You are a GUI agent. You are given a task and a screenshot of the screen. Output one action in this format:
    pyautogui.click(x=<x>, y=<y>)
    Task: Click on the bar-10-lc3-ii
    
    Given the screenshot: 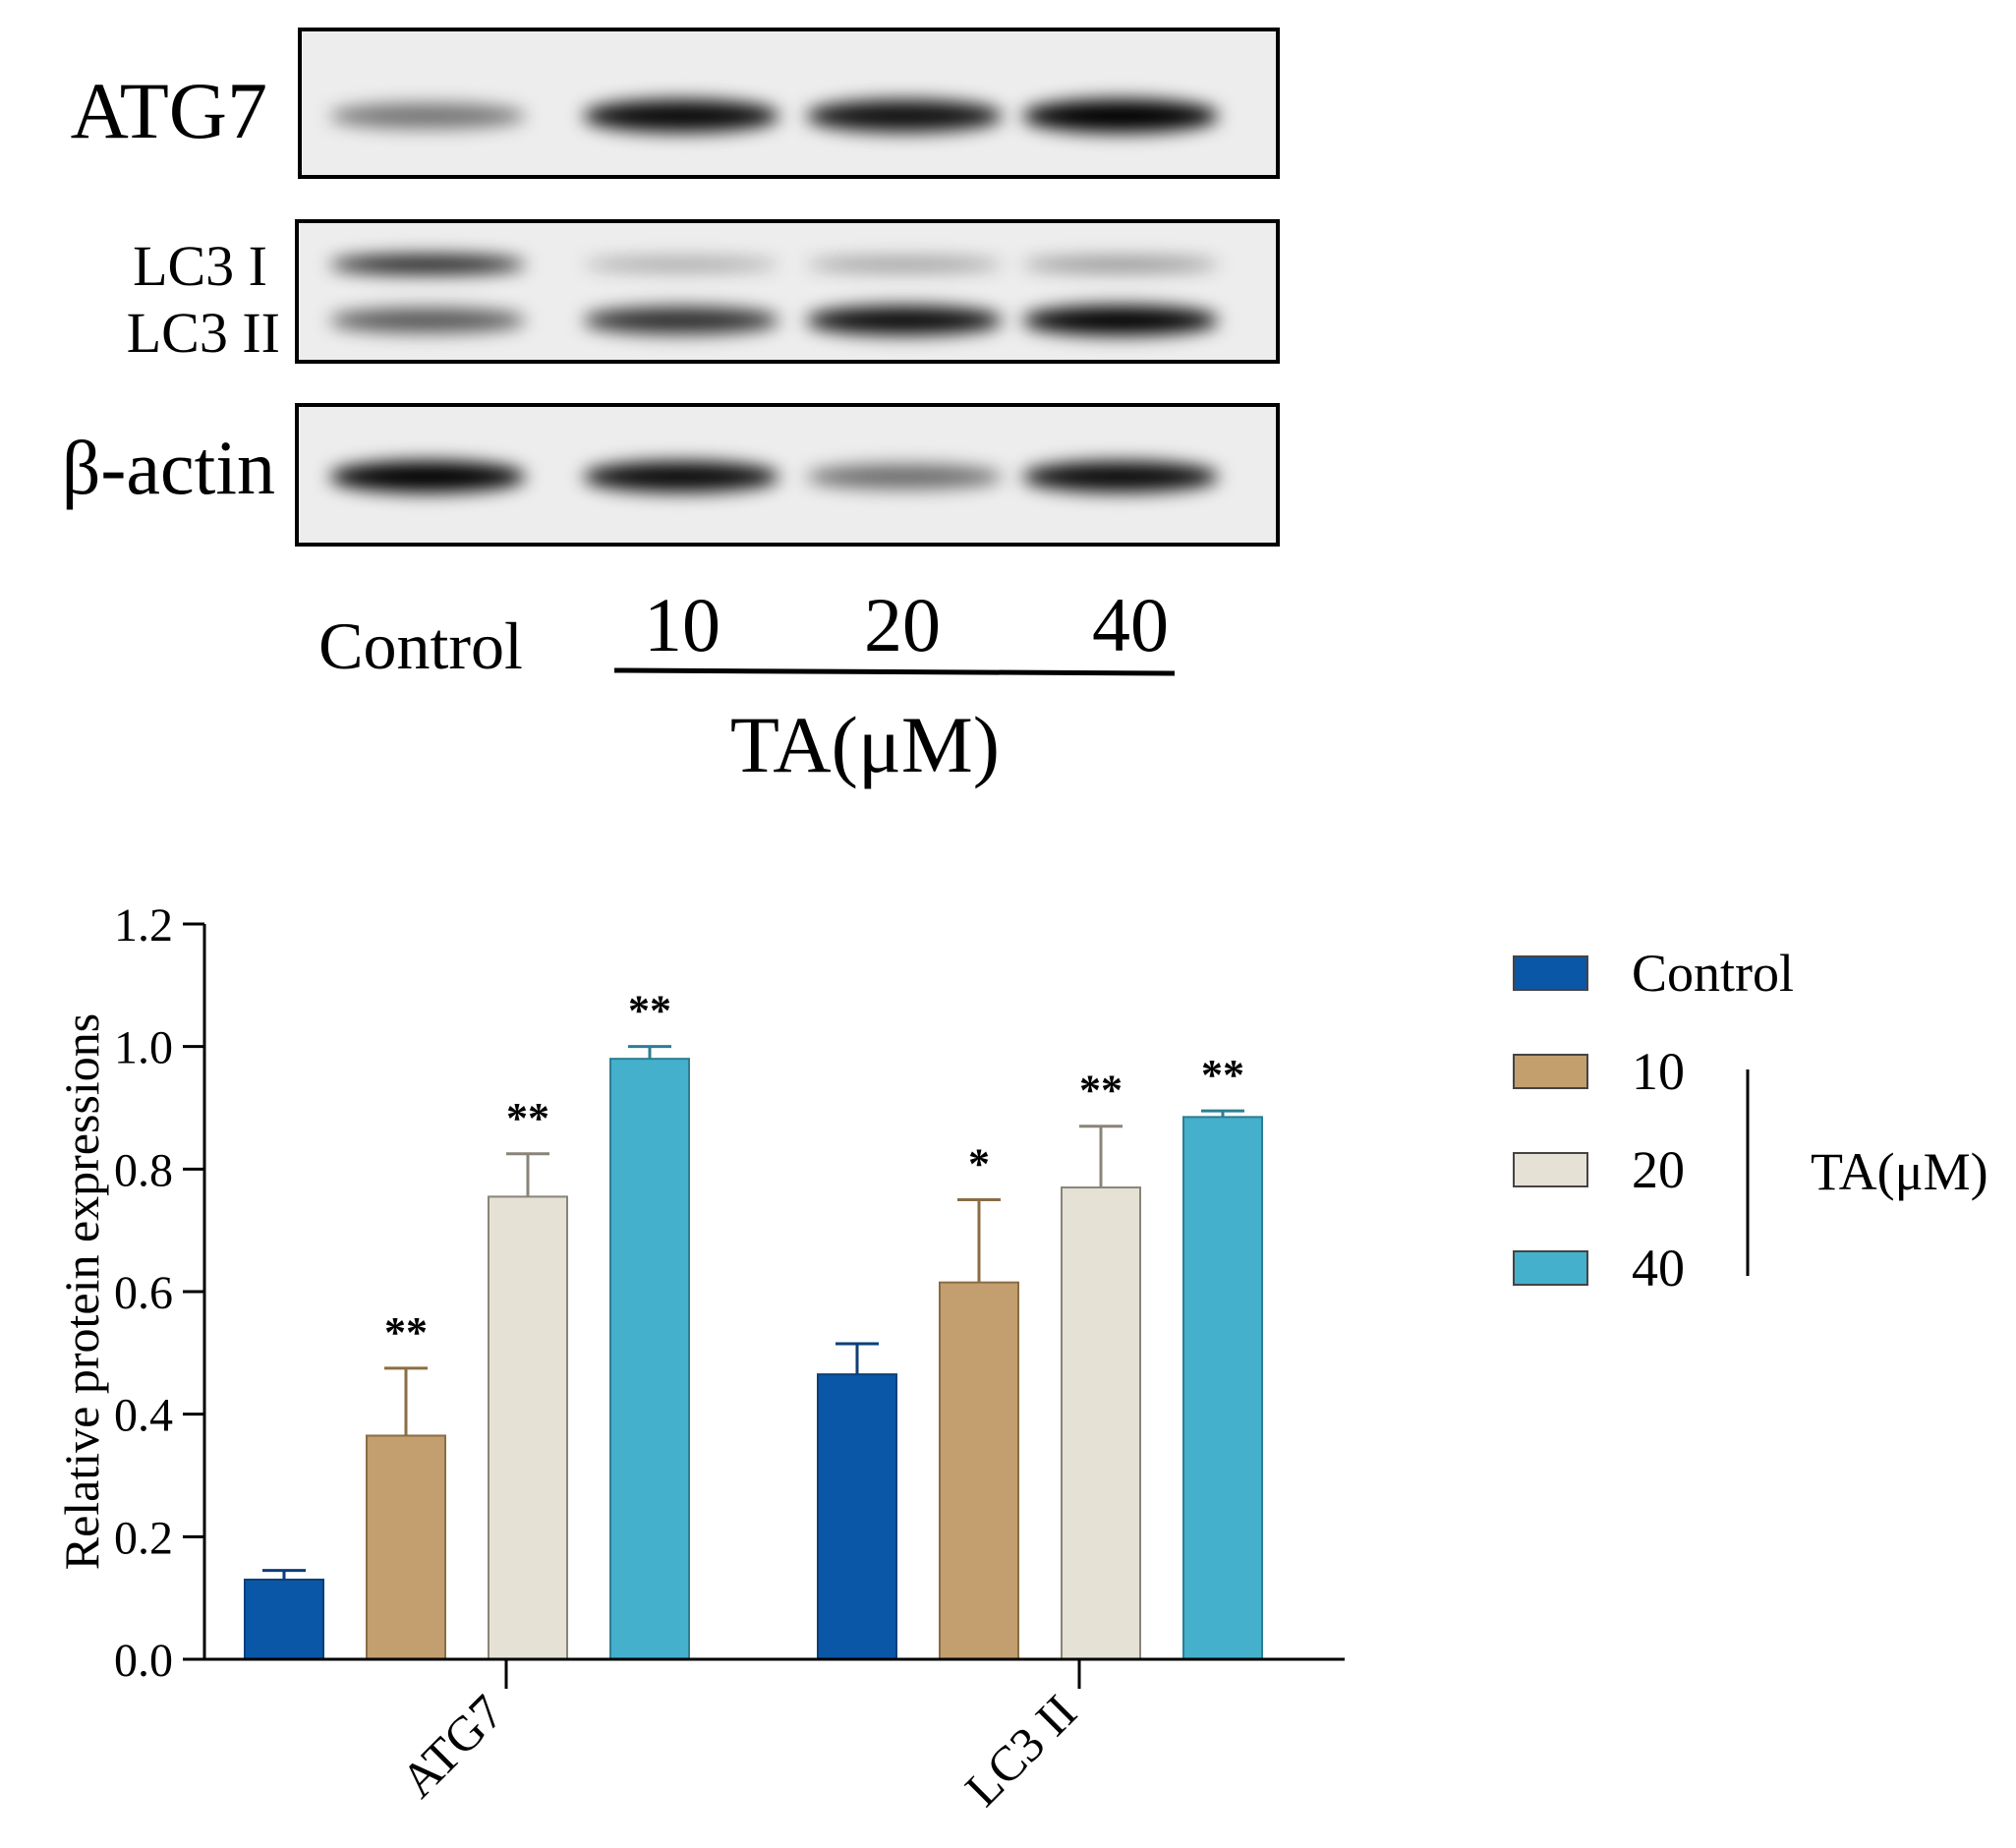 What is the action you would take?
    pyautogui.click(x=979, y=1471)
    